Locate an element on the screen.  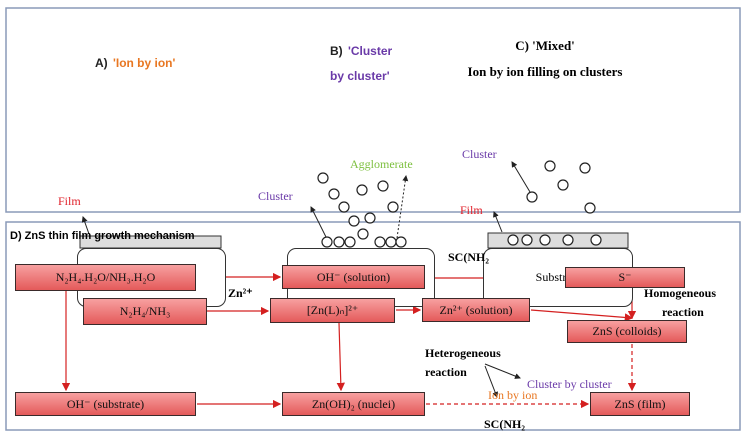
zn2-label: Zn²⁺ is located at coordinates (240, 293).